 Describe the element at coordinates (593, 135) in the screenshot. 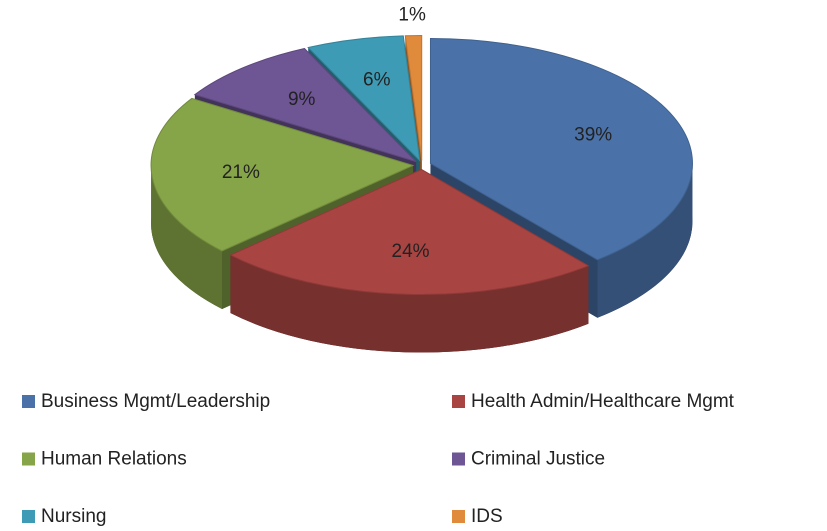

I see `data-label: 39%` at that location.